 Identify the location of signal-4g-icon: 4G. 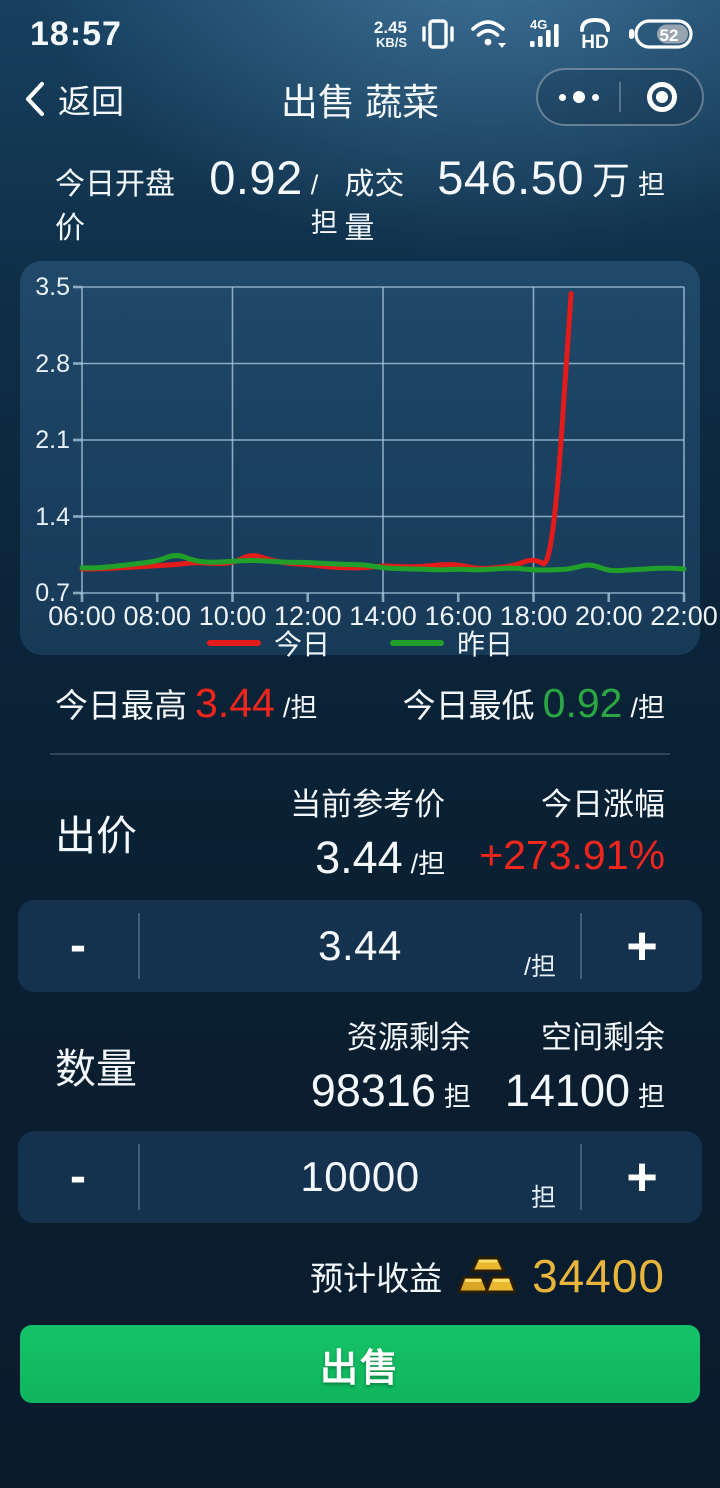
(544, 32).